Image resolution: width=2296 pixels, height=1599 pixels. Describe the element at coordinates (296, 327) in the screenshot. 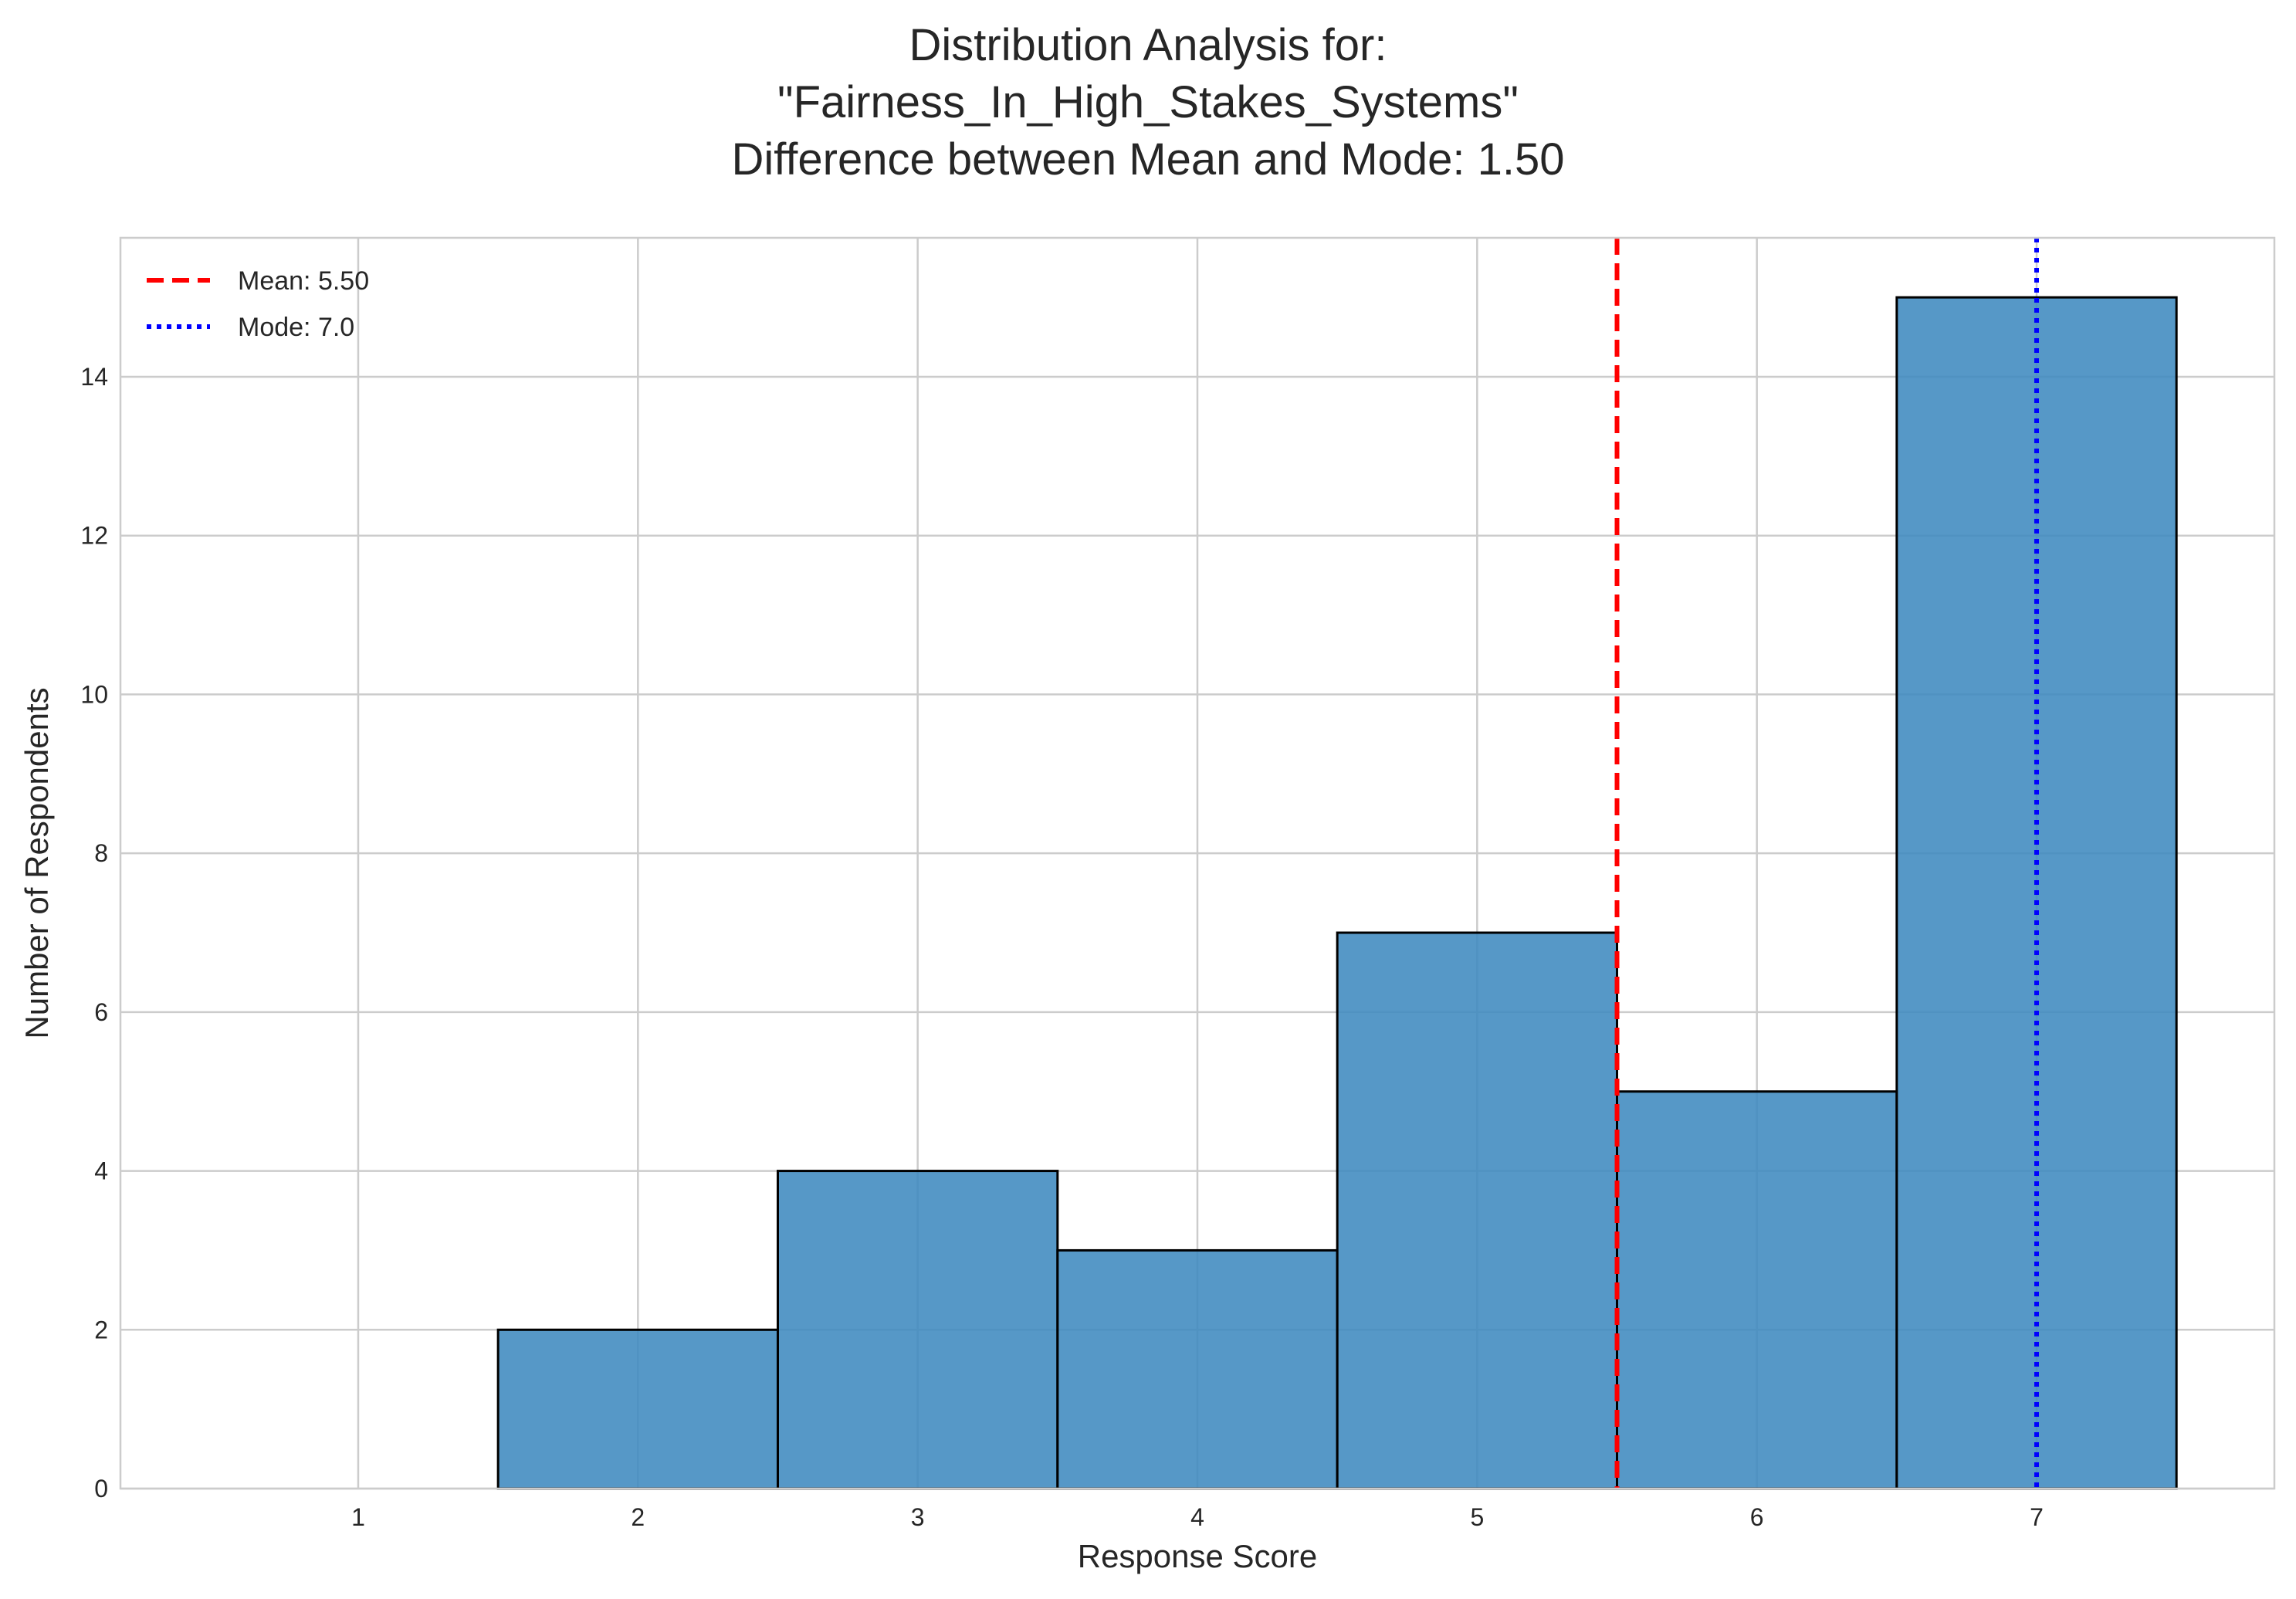

I see `legend-label-2: Mode: 7.0` at that location.